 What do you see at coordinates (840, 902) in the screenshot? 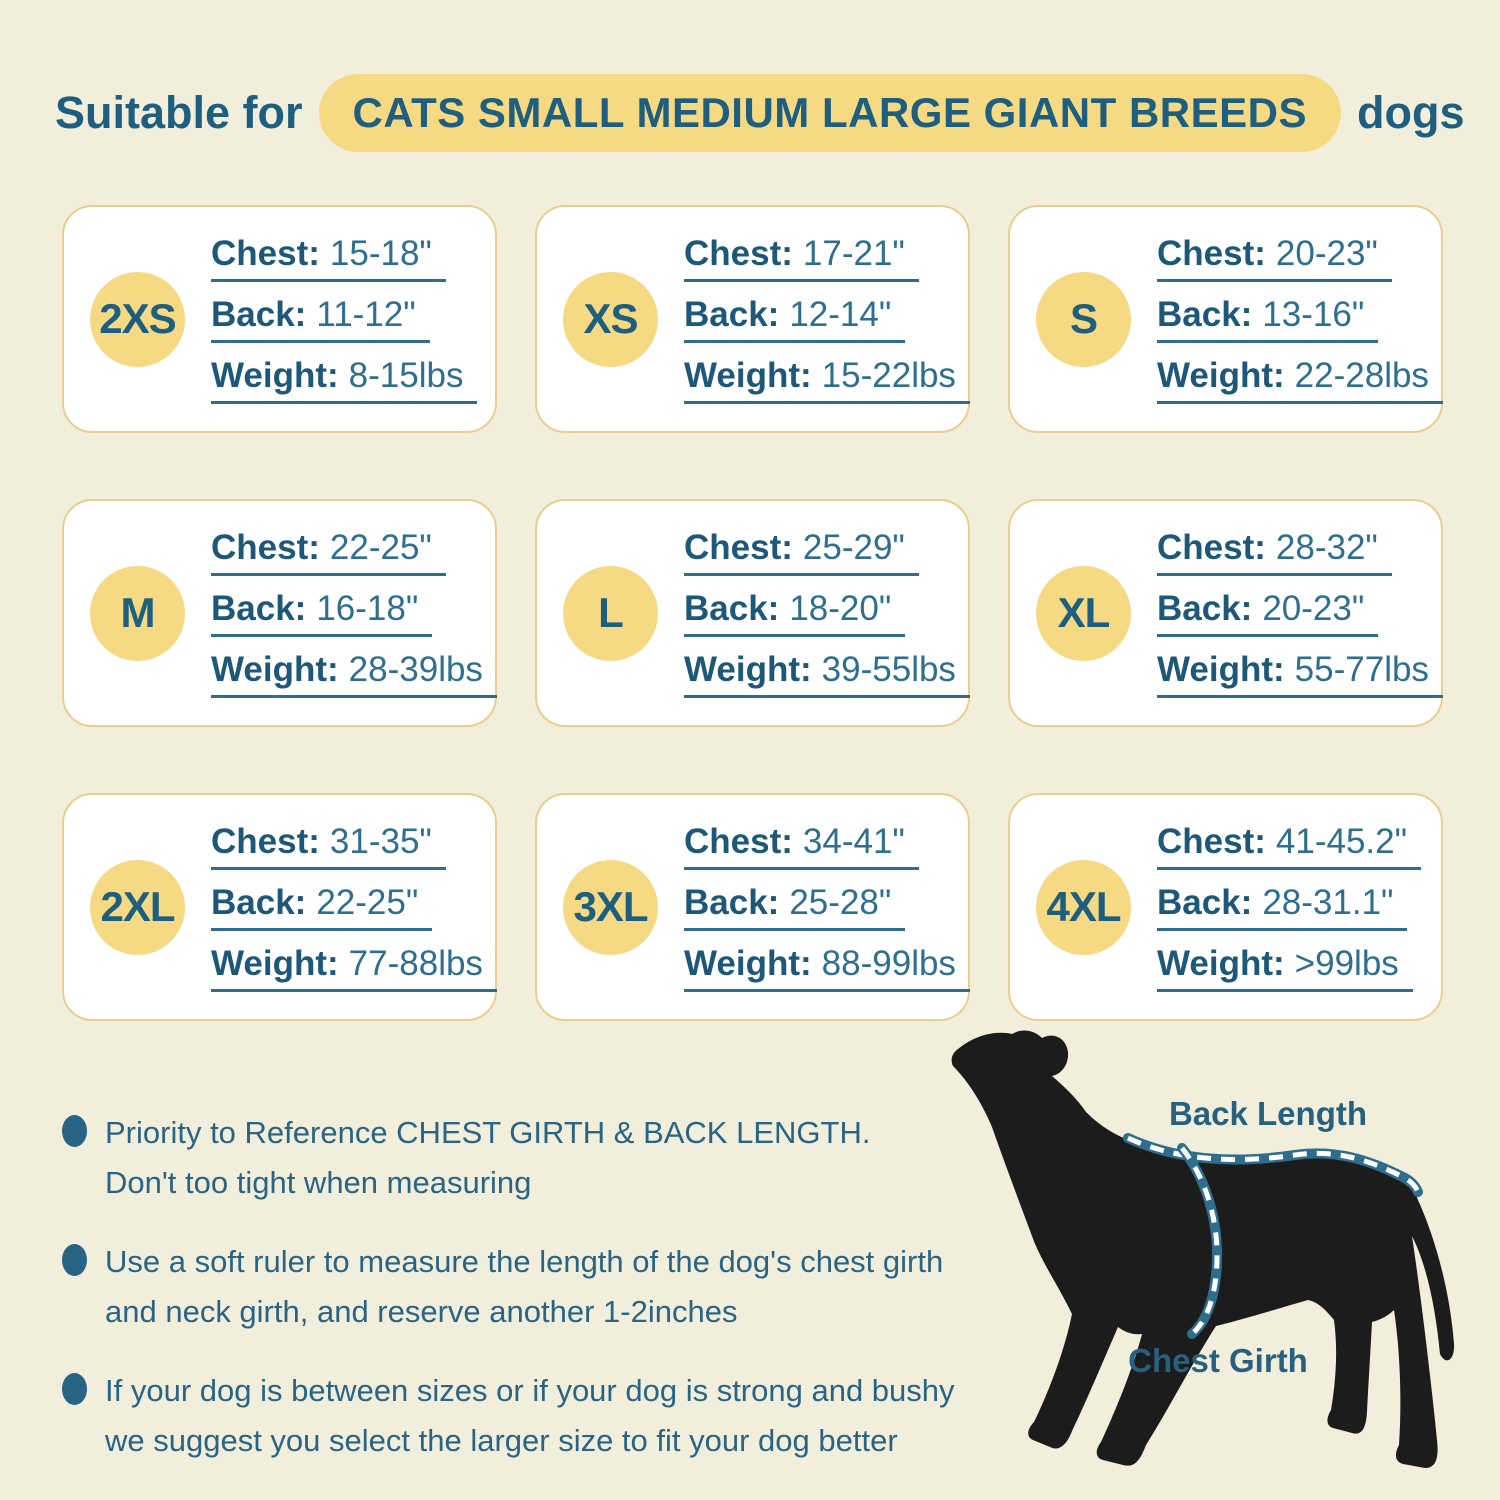
I see `back-value: 25-28"` at bounding box center [840, 902].